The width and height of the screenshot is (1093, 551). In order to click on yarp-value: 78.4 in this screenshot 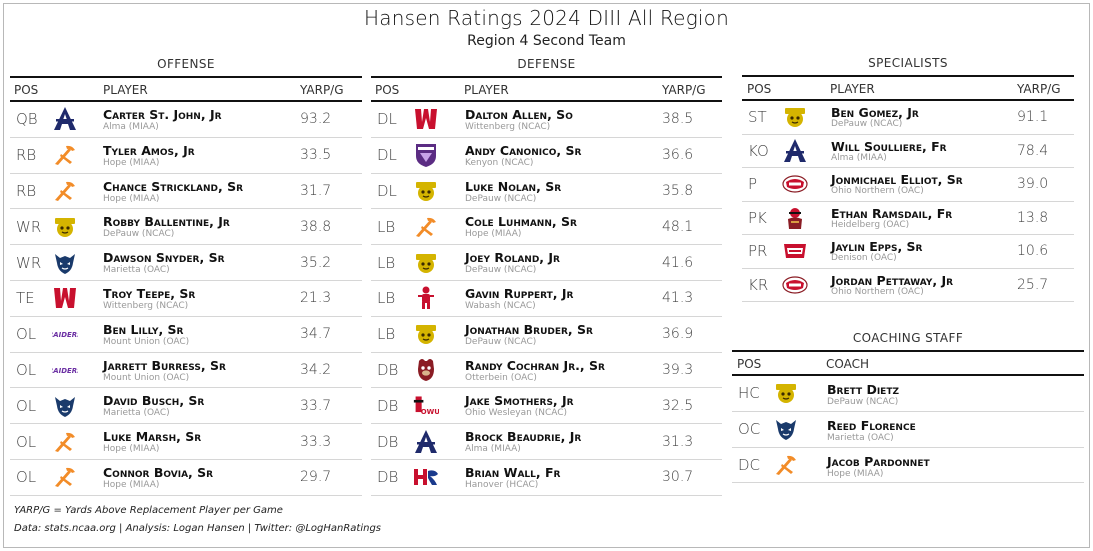, I will do `click(1033, 150)`.